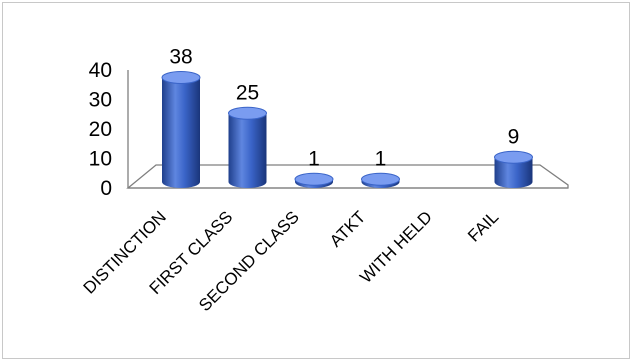 The height and width of the screenshot is (363, 634). Describe the element at coordinates (396, 247) in the screenshot. I see `x-tick-label: WITH HELD` at that location.